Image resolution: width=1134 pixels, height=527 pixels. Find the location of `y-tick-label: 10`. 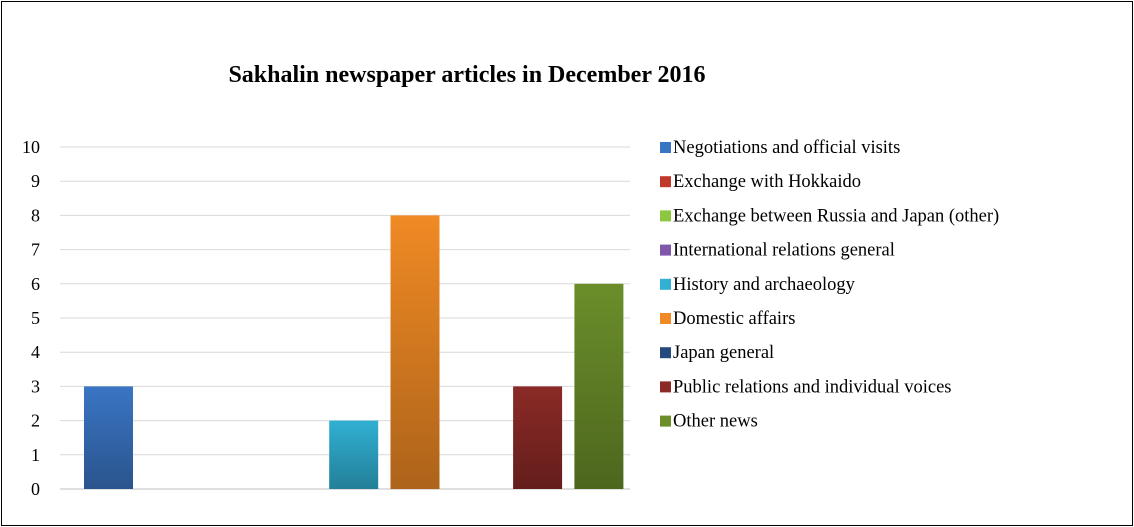

y-tick-label: 10 is located at coordinates (31, 147).